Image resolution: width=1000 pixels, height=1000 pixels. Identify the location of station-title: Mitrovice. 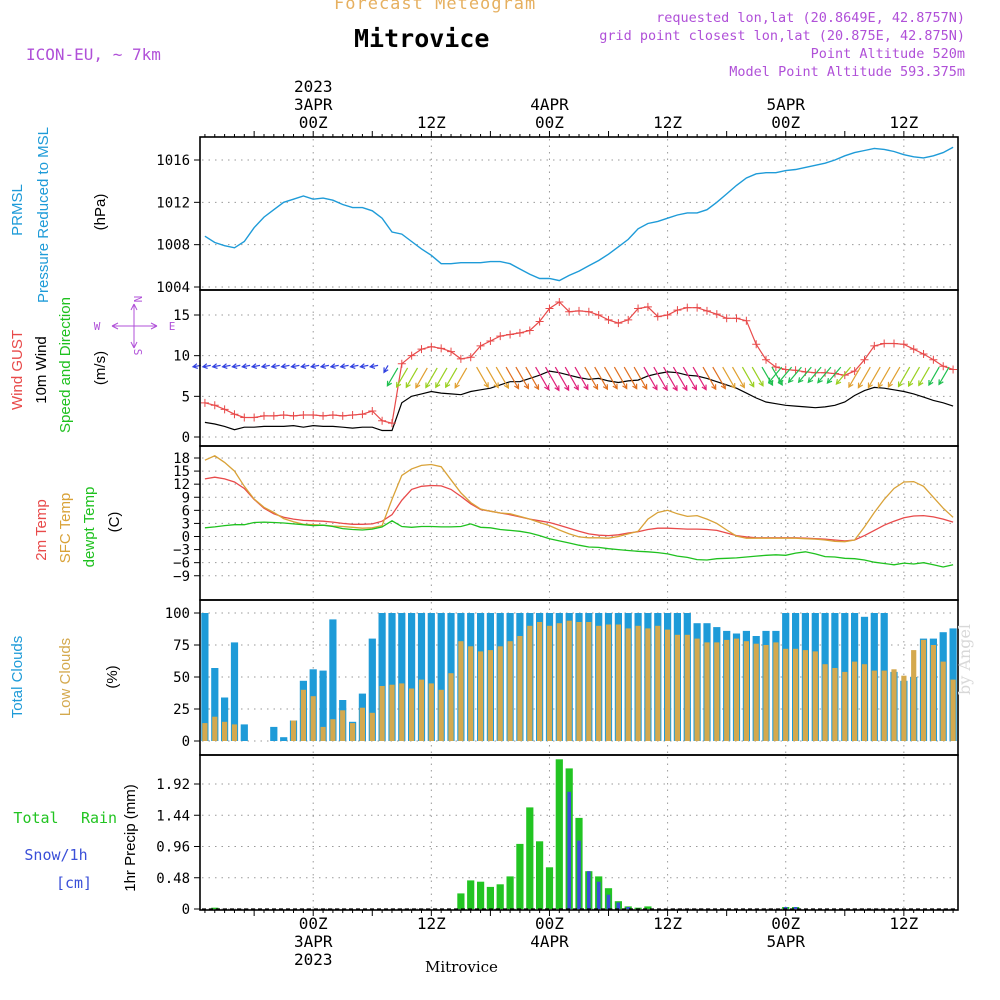
(422, 38).